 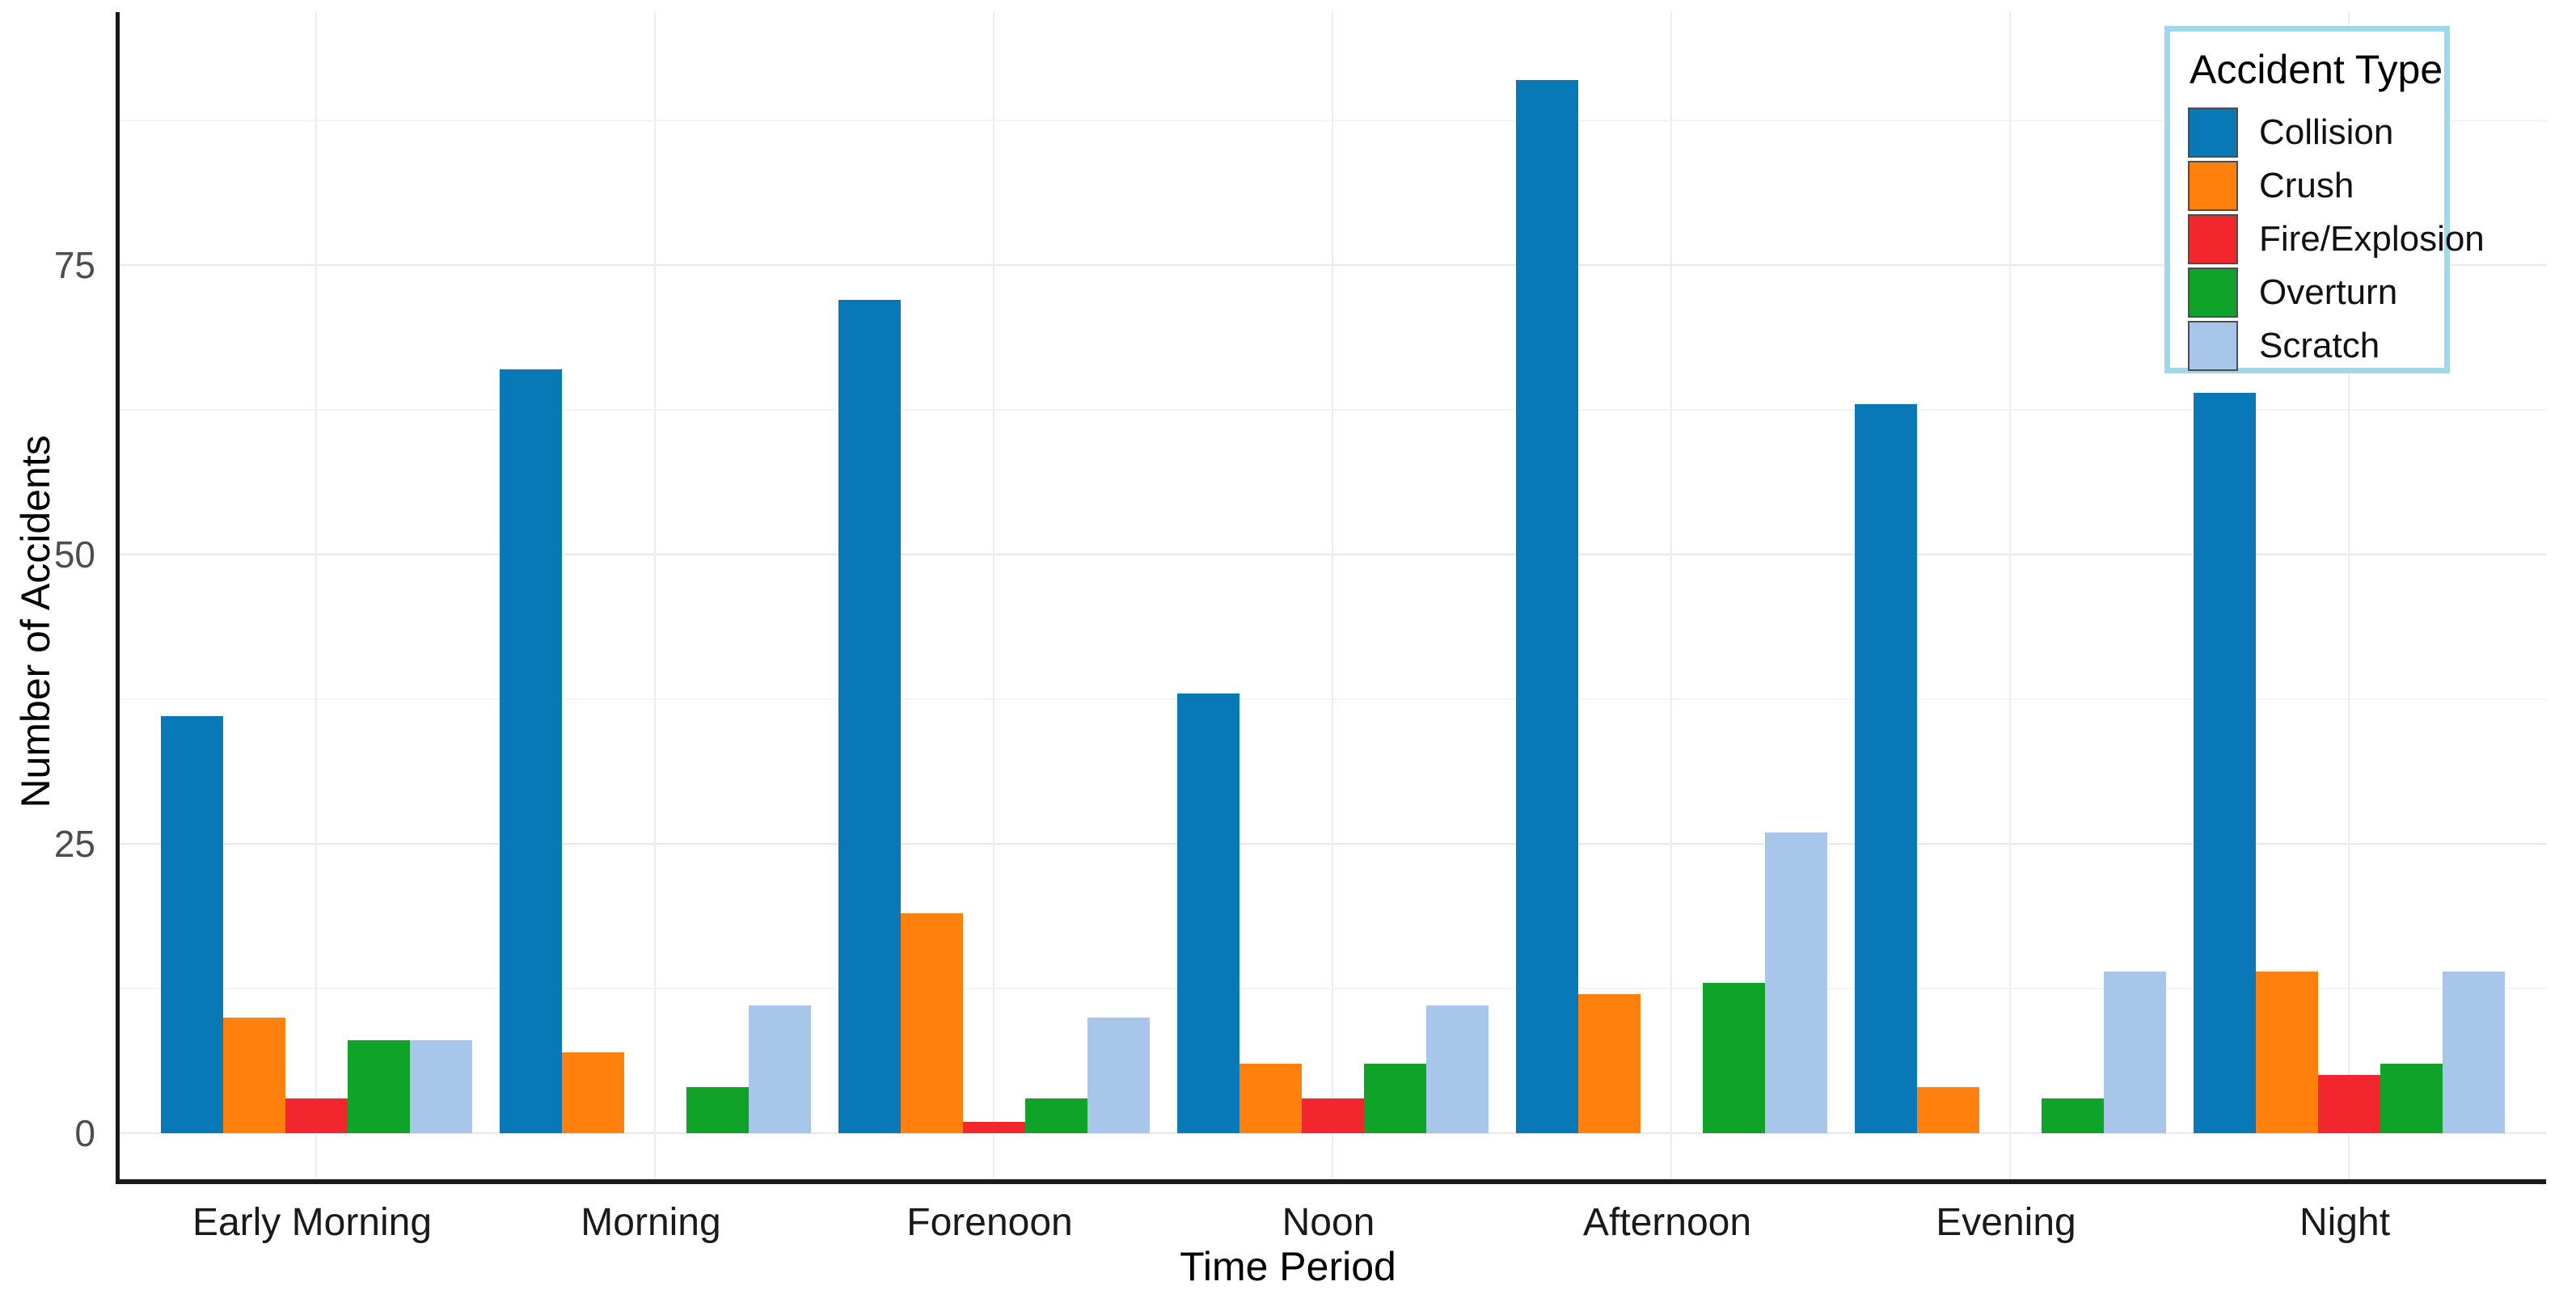 I want to click on x-tick-label-noon: Noon, so click(x=1328, y=1223).